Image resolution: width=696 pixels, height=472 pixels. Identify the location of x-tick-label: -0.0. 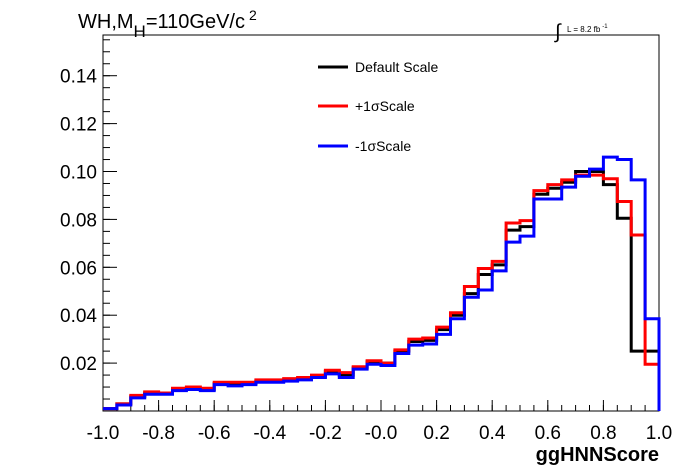
(381, 433).